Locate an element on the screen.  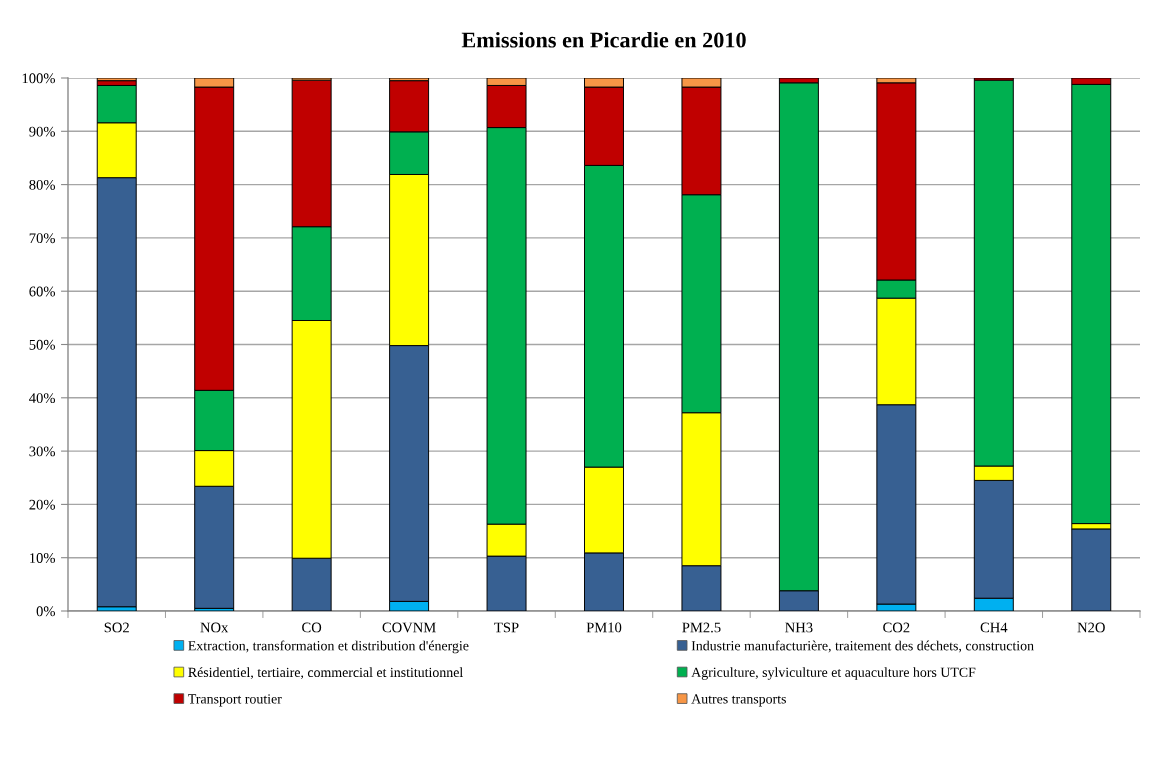
y-tick-label: 70% is located at coordinates (42, 238).